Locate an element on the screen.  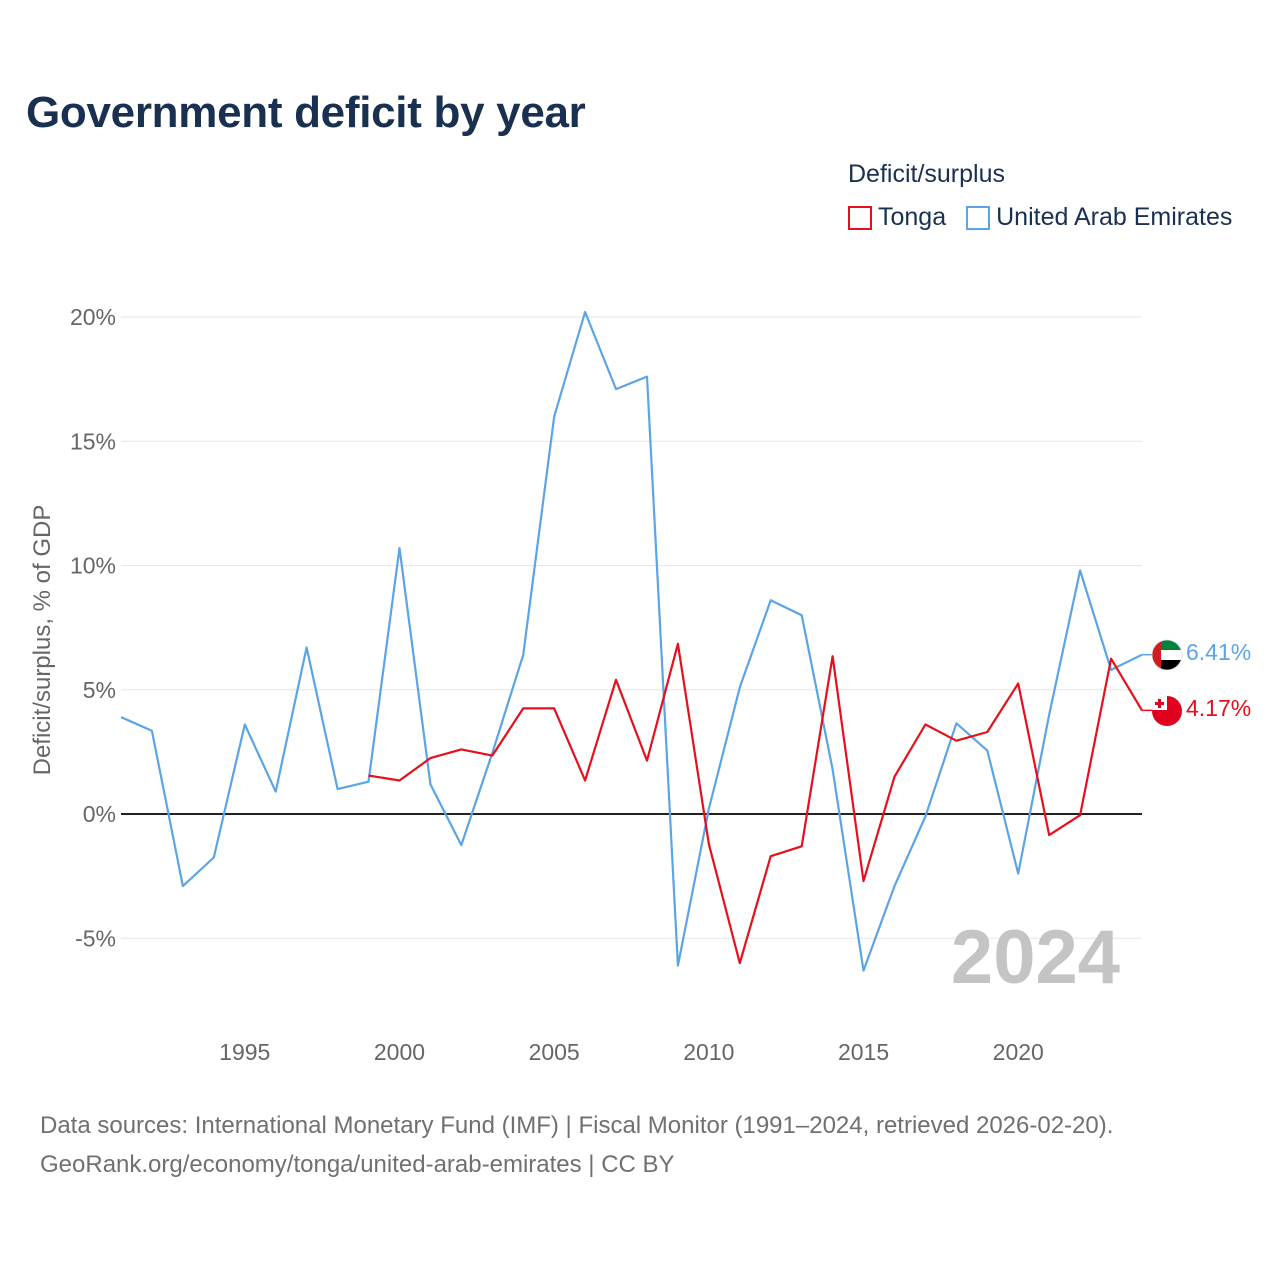
x-tick-label: 1995 is located at coordinates (244, 1052).